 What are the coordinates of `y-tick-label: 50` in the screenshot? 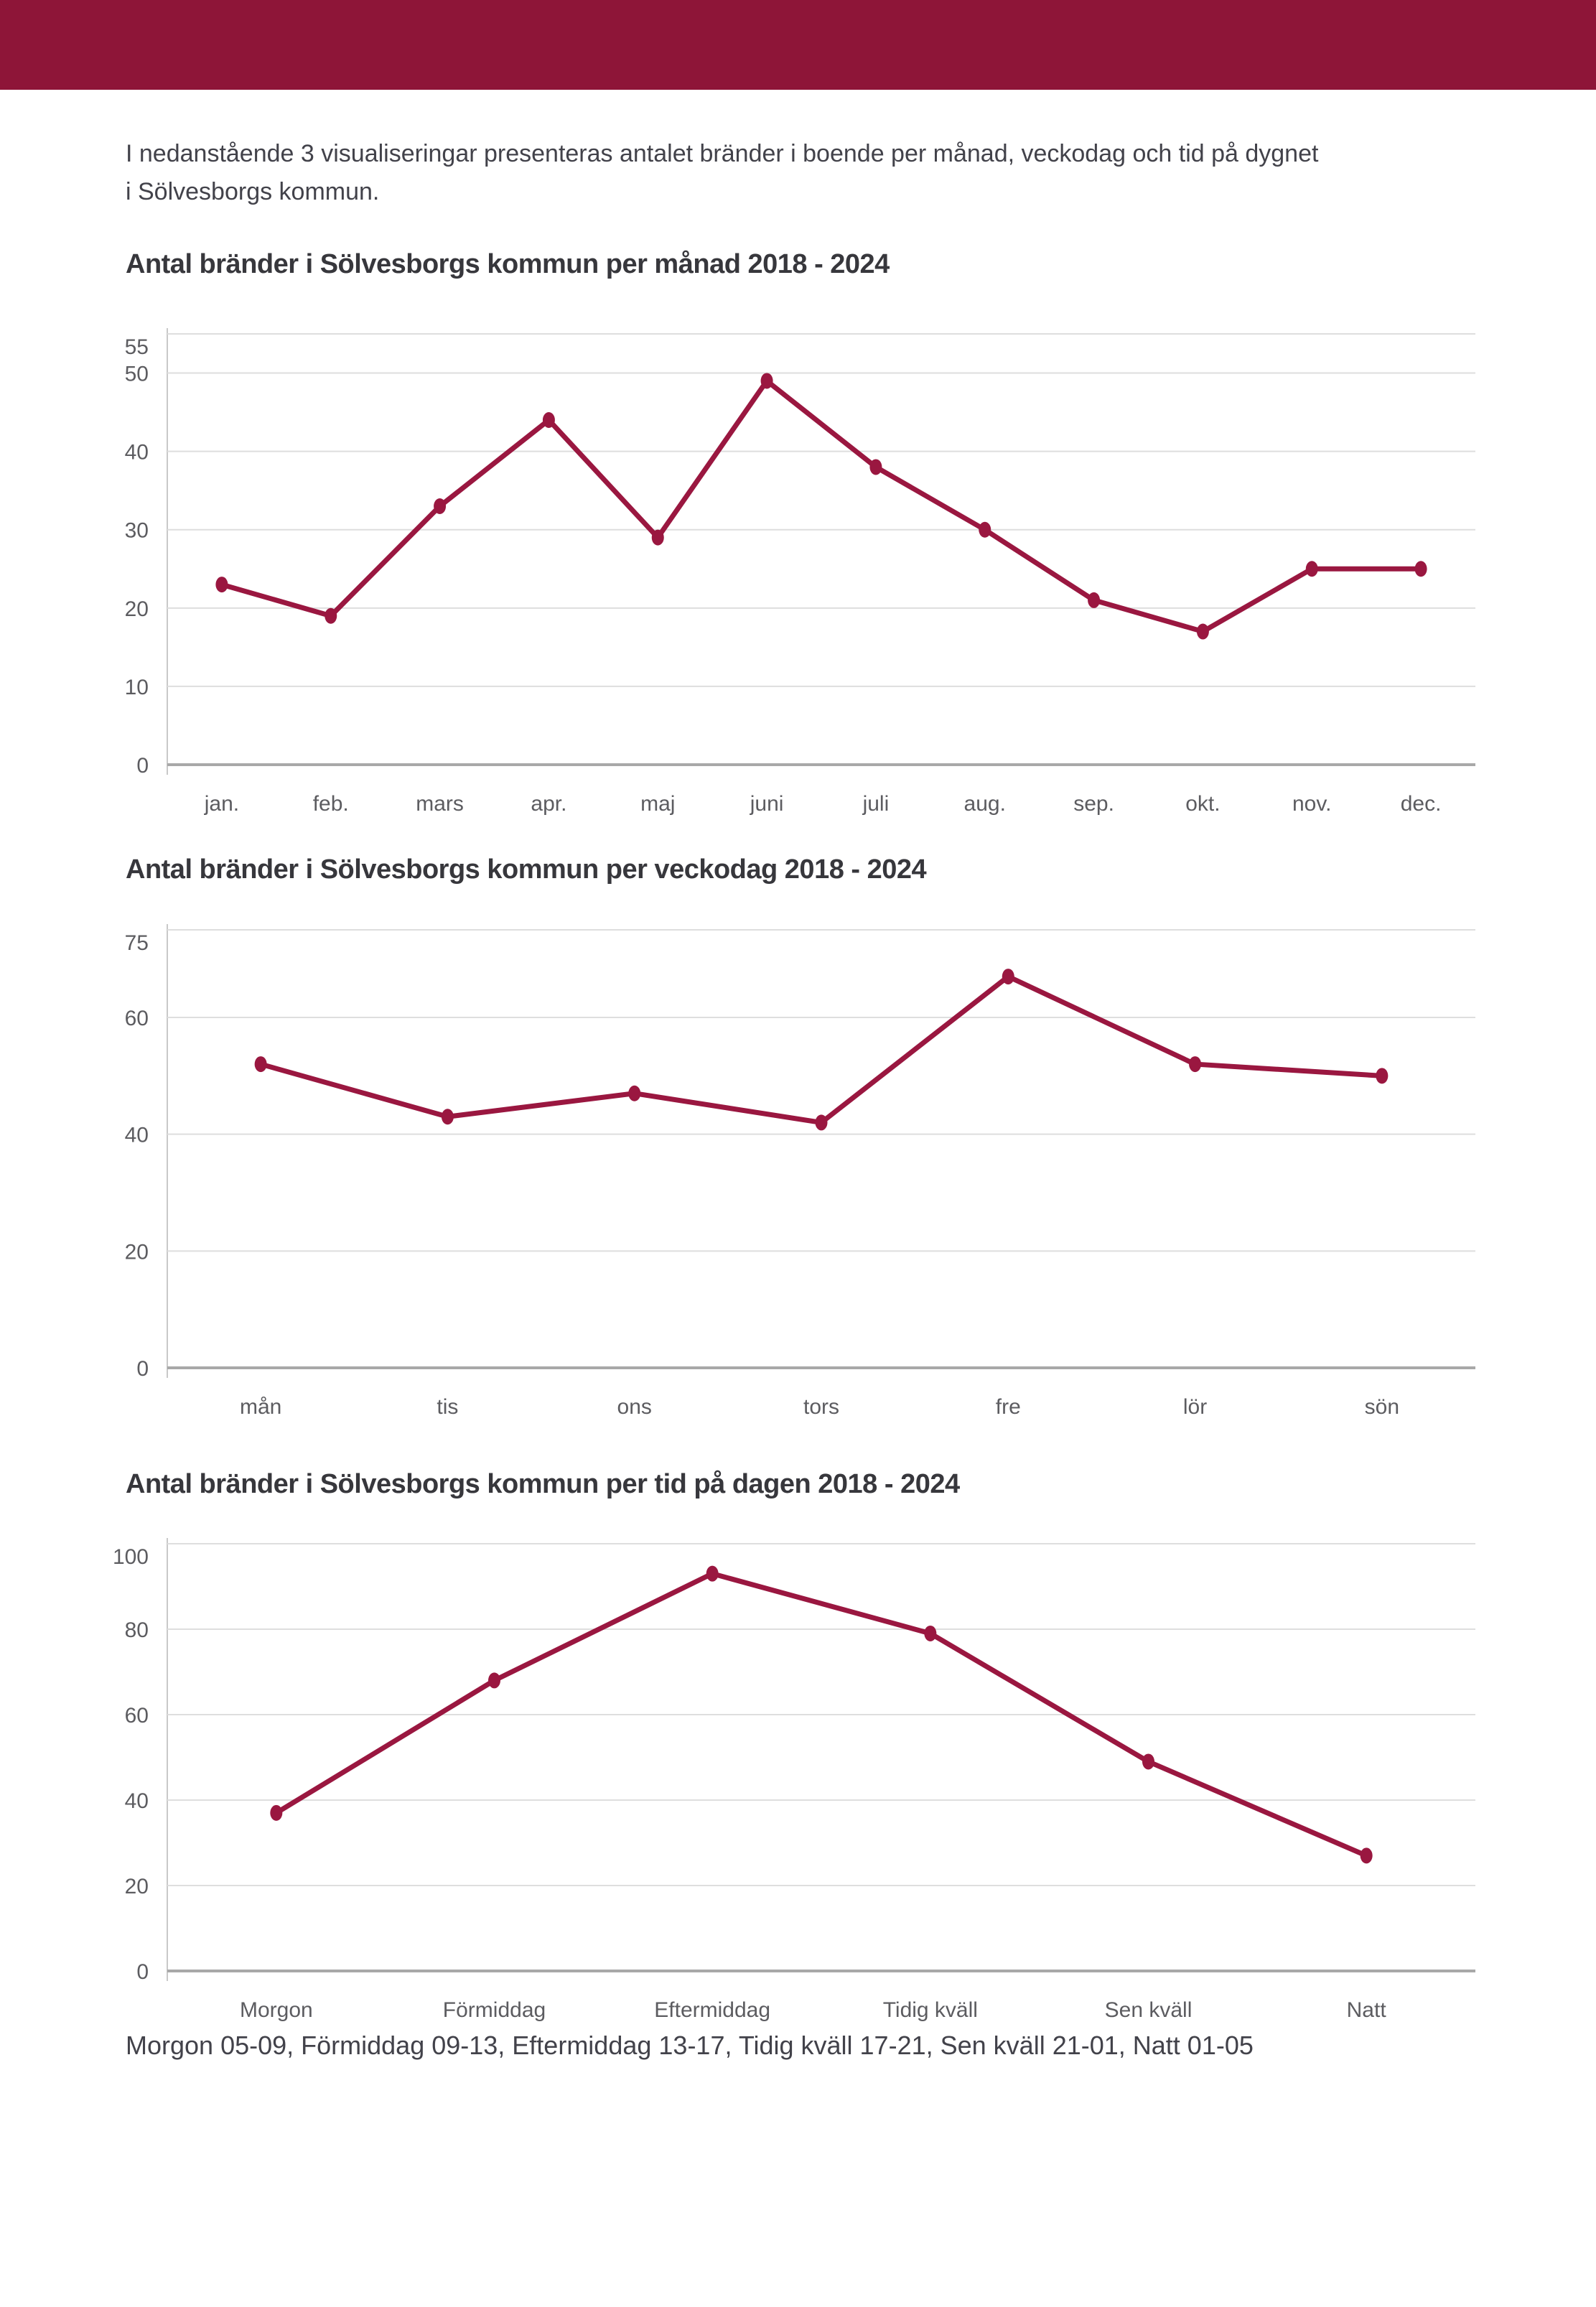 It's located at (137, 375).